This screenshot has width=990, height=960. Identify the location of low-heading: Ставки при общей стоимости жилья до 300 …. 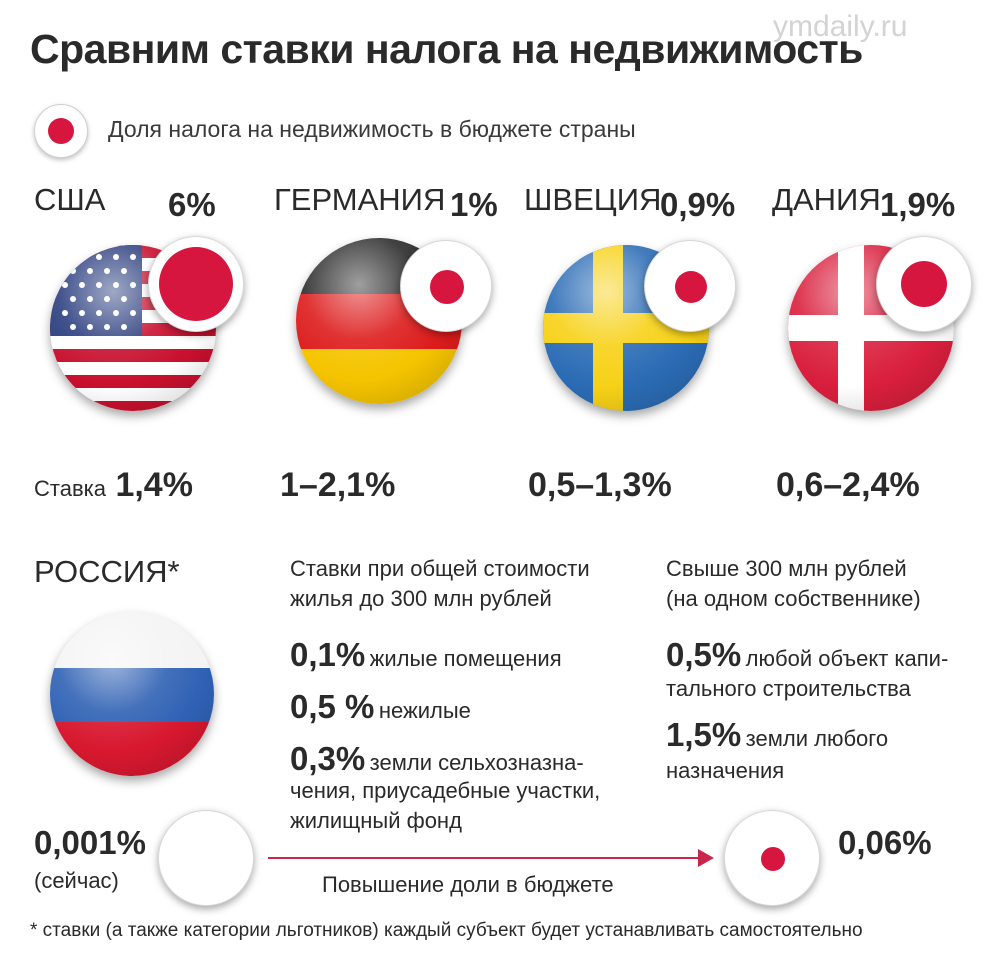
(440, 584).